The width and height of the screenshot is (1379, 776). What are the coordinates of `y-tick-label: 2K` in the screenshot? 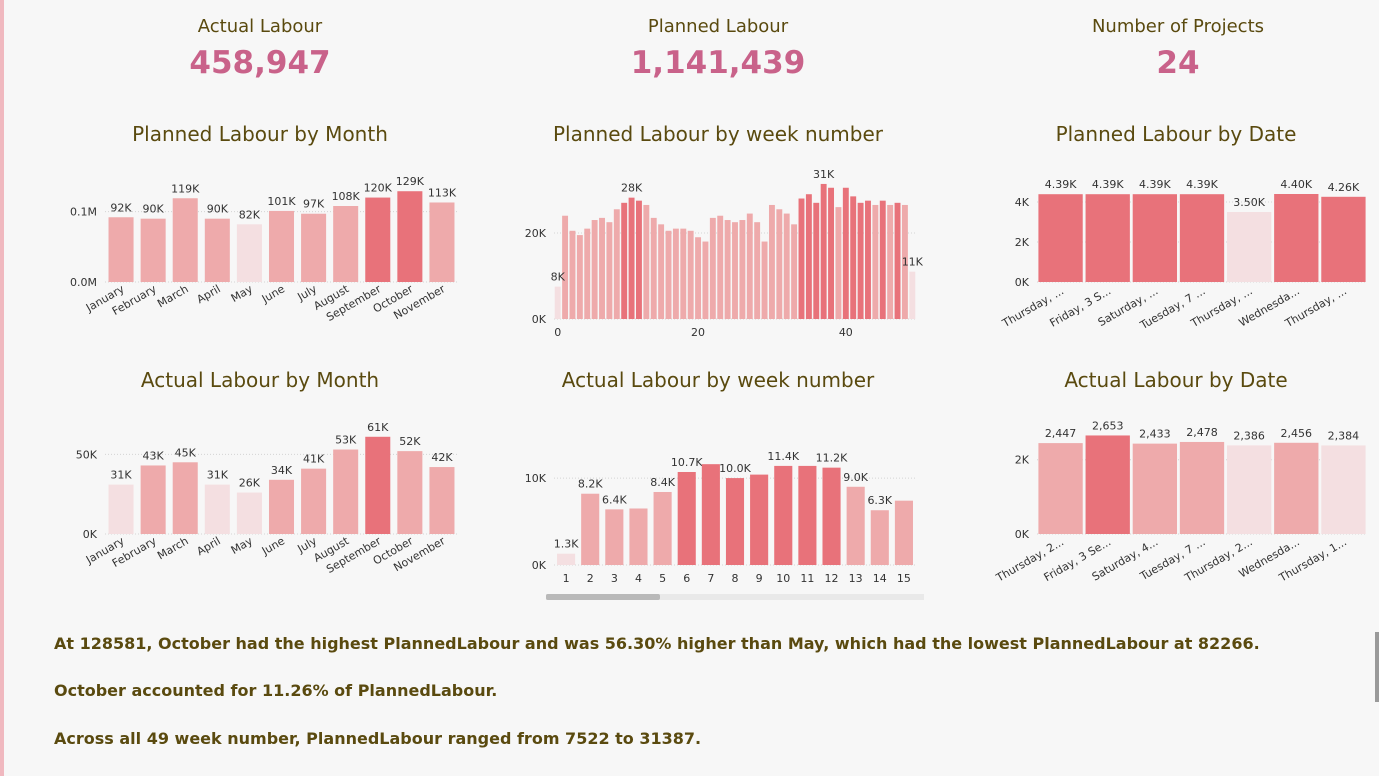 It's located at (1022, 242).